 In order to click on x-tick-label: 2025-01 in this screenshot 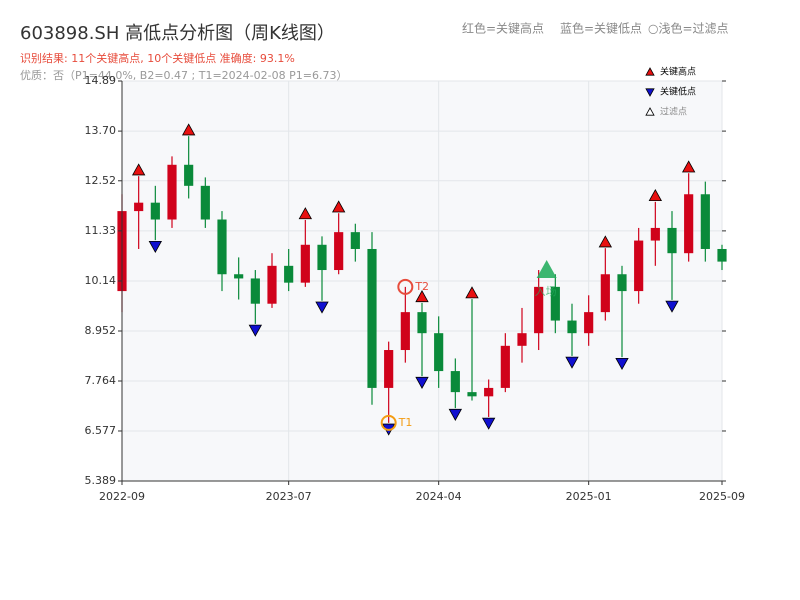, I will do `click(589, 496)`.